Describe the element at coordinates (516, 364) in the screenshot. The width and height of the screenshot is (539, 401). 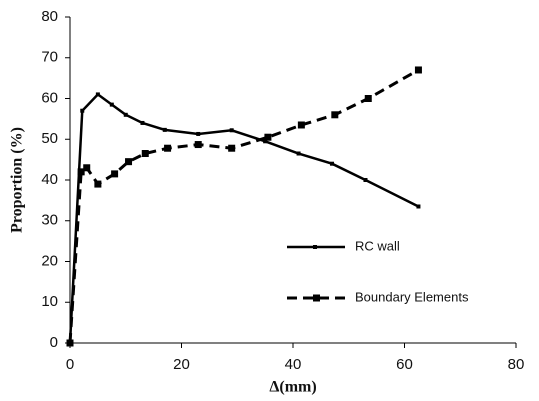
I see `x-tick-label: 80` at that location.